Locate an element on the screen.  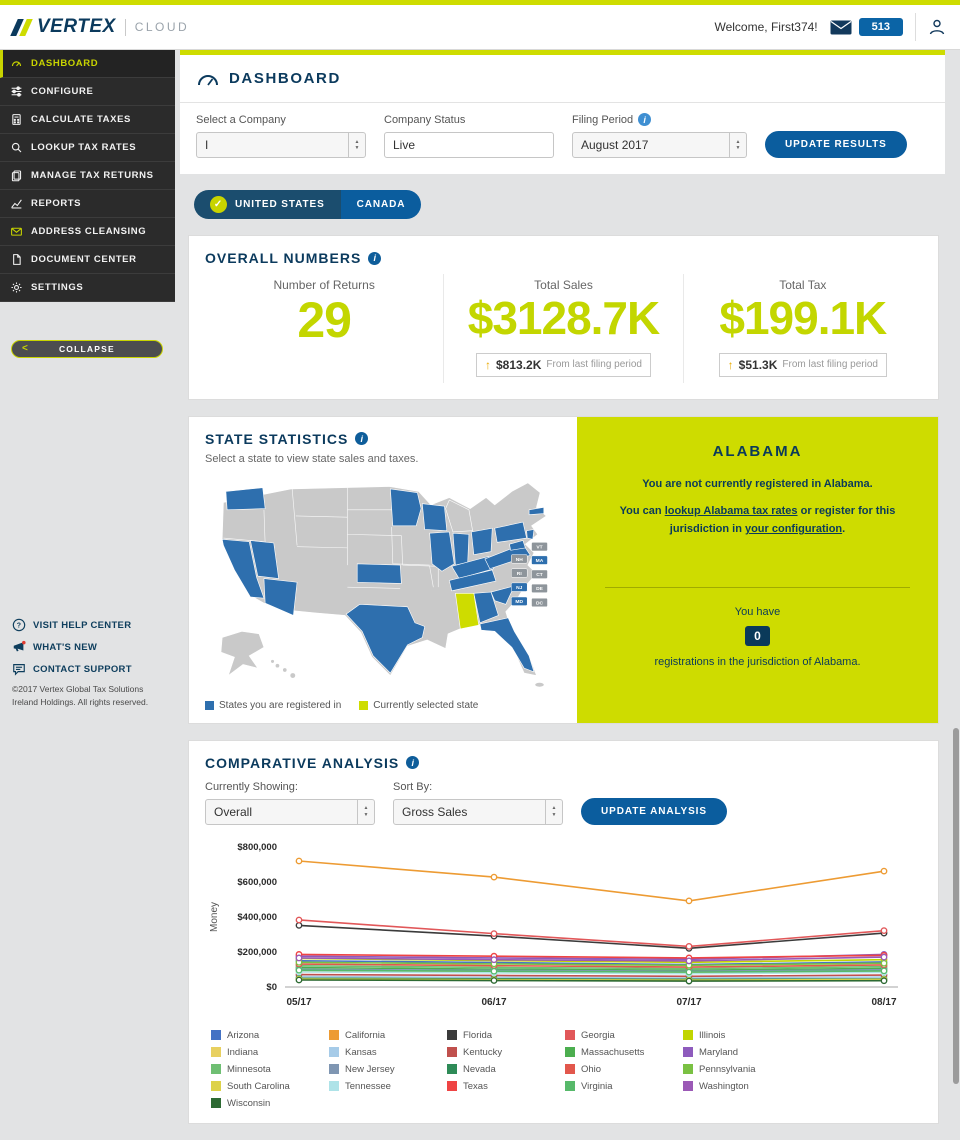
whats-new-link: WHAT'S NEW is located at coordinates (92, 647).